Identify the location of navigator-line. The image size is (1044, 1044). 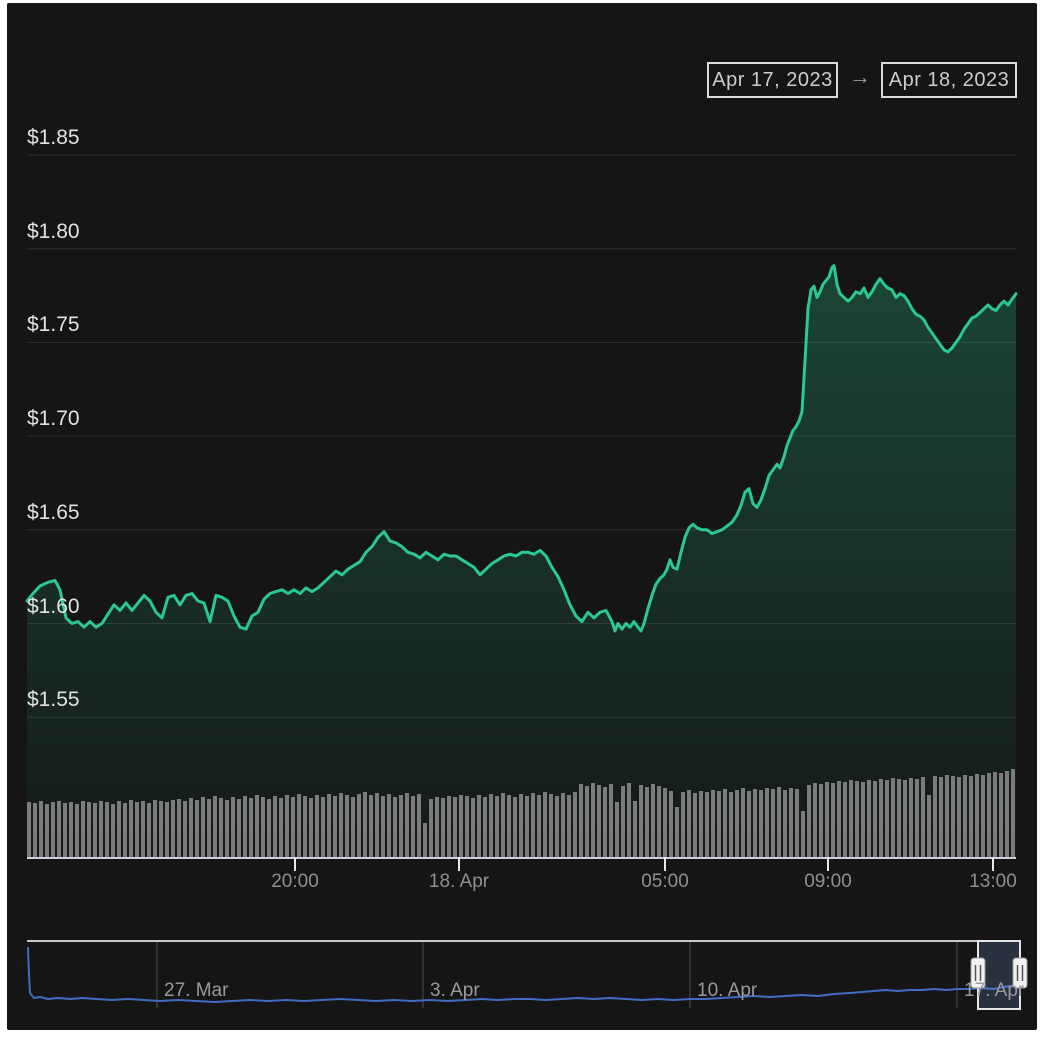
(522, 974).